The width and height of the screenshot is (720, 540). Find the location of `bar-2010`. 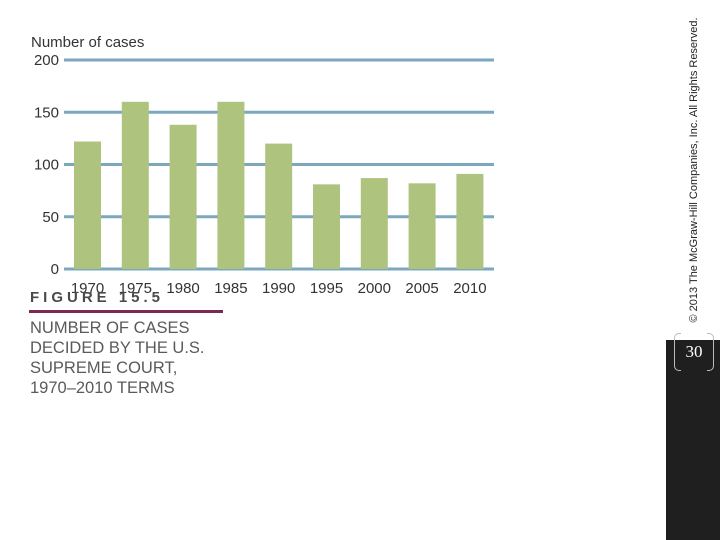

bar-2010 is located at coordinates (470, 221).